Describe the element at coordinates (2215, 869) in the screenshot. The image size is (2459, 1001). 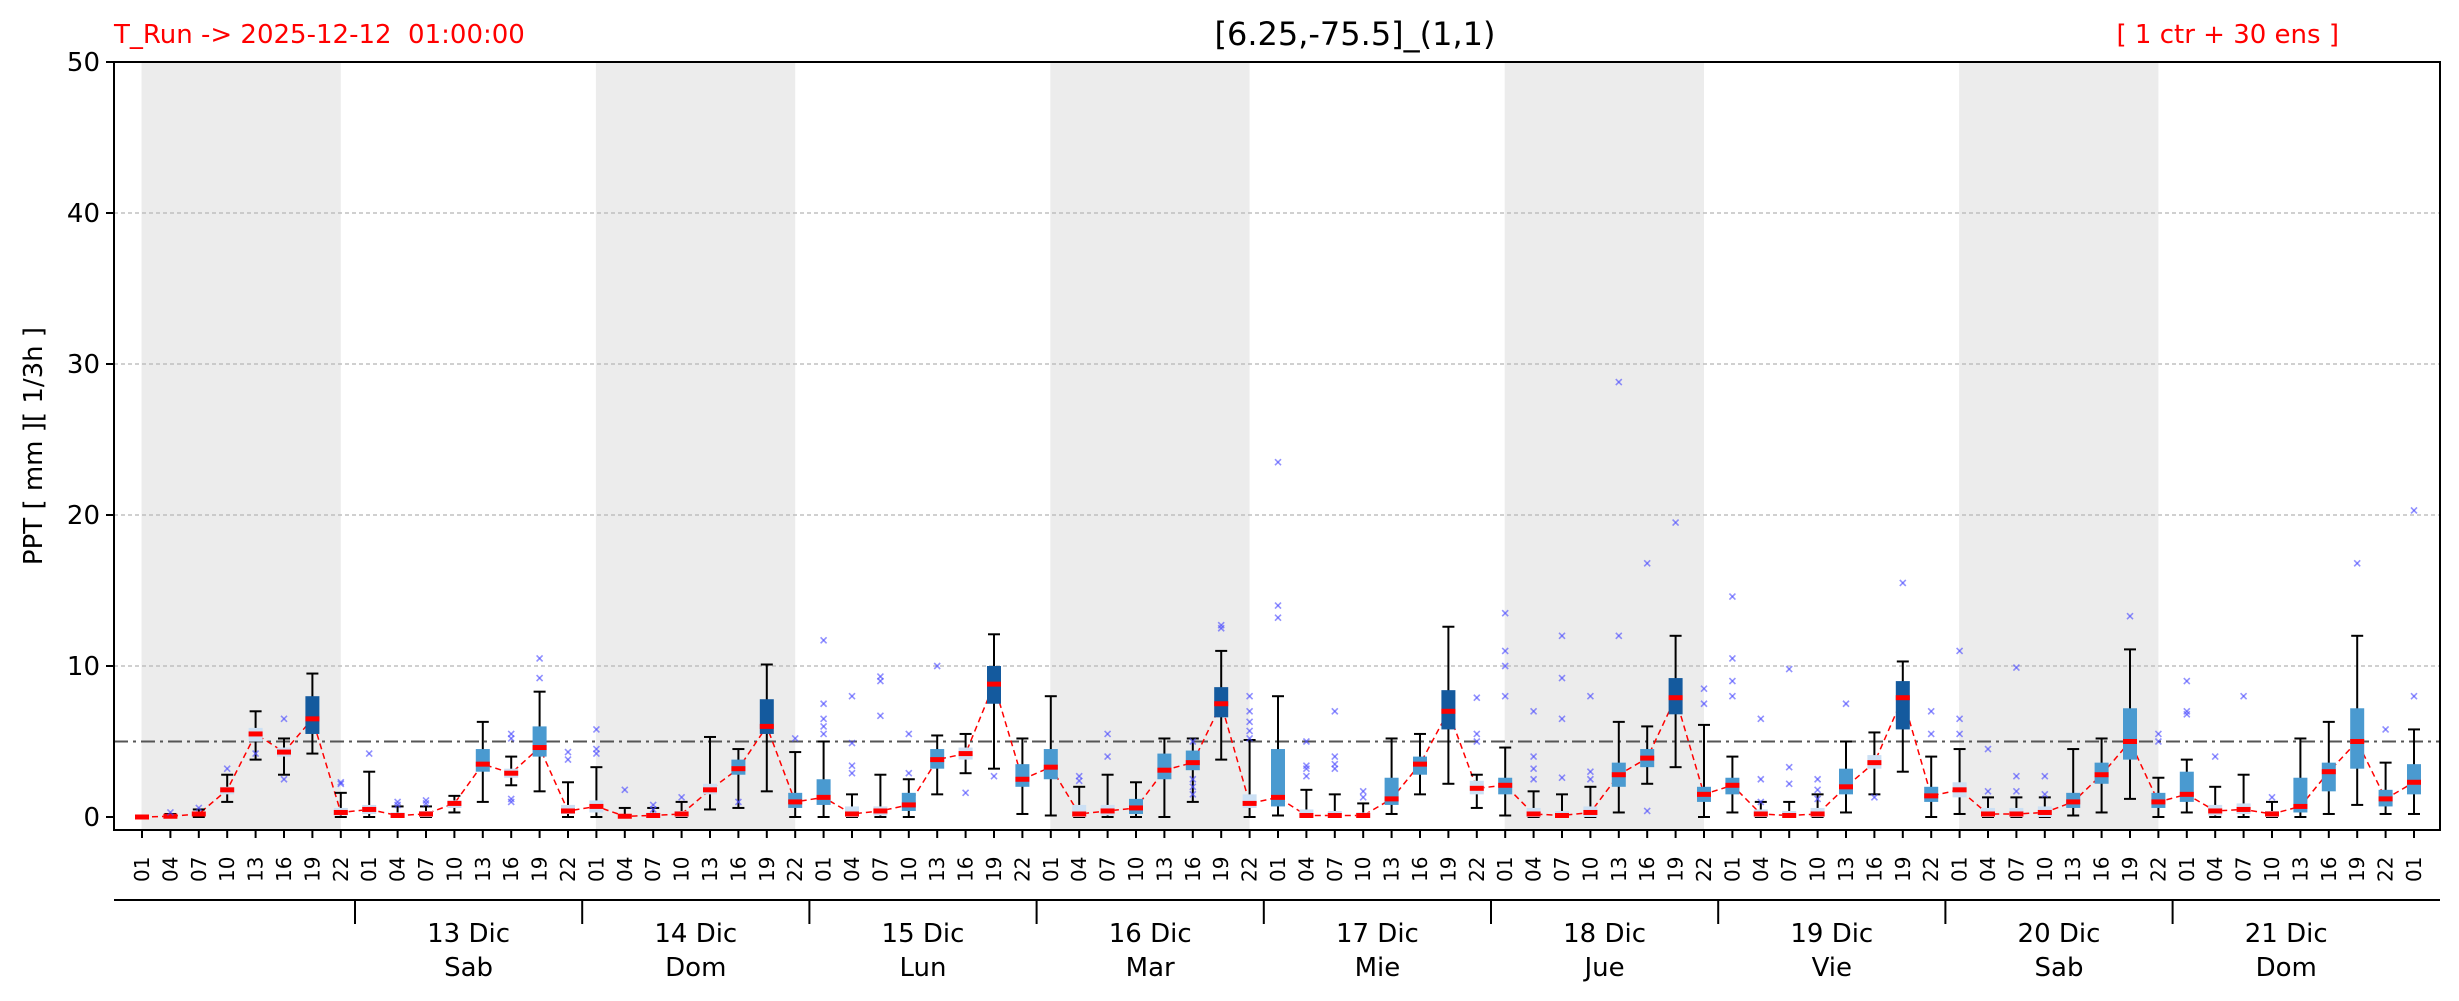
I see `x-hour-label: 04` at that location.